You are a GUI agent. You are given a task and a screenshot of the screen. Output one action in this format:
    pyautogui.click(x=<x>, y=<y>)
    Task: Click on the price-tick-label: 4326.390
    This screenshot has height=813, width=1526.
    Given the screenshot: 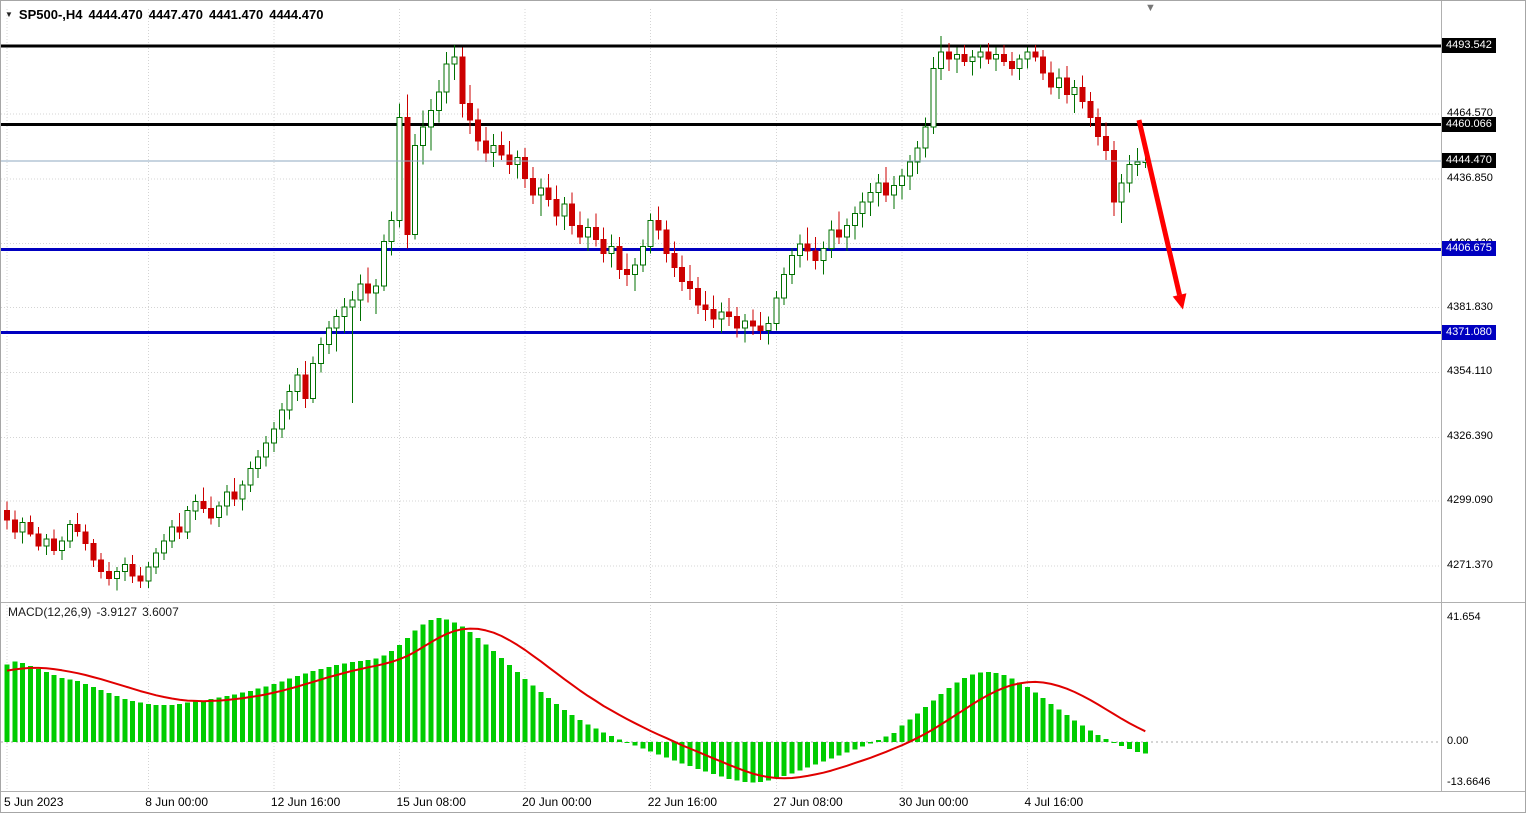 What is the action you would take?
    pyautogui.click(x=1470, y=436)
    